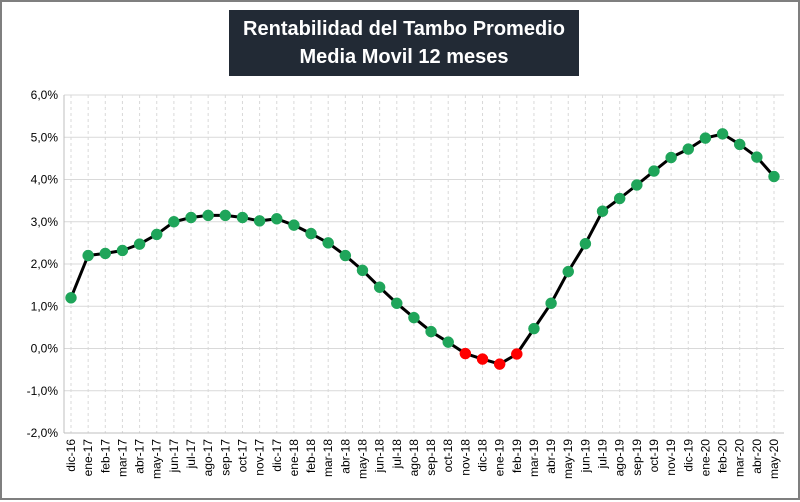 Image resolution: width=800 pixels, height=502 pixels. What do you see at coordinates (431, 457) in the screenshot?
I see `x-tick-label: sep-18` at bounding box center [431, 457].